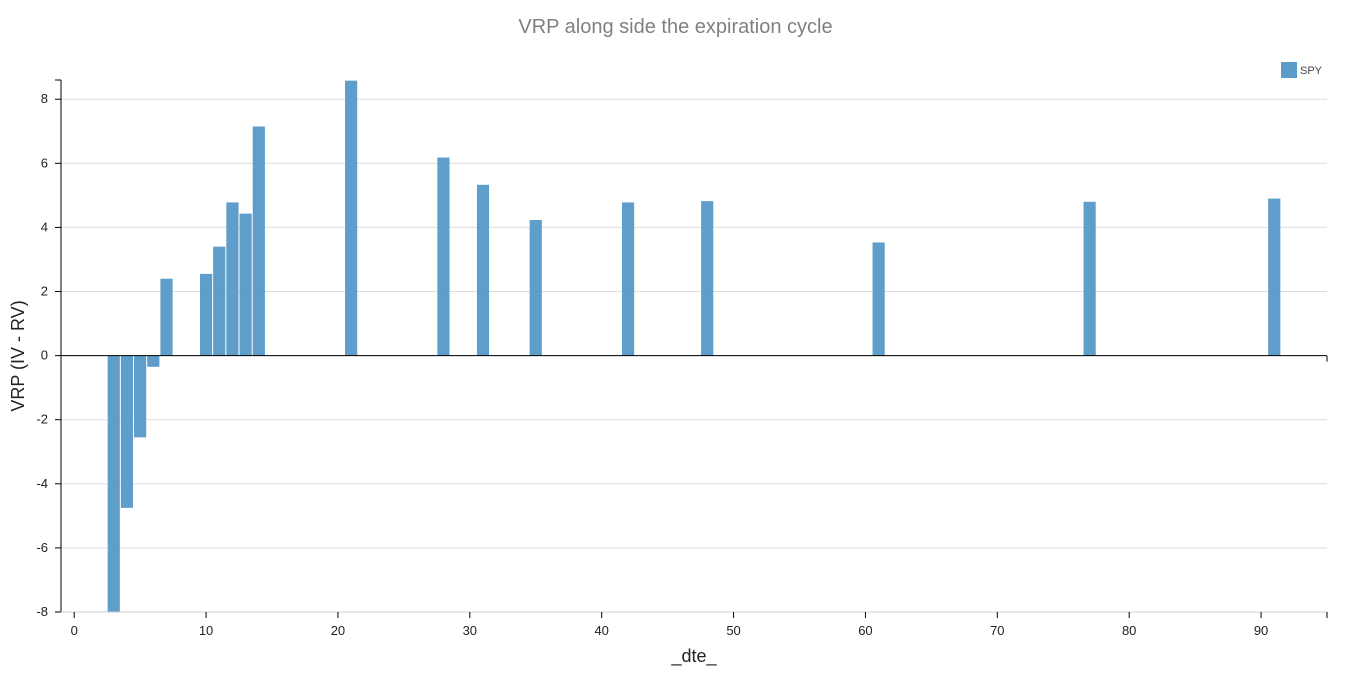  I want to click on x-tick-label: 60, so click(865, 630).